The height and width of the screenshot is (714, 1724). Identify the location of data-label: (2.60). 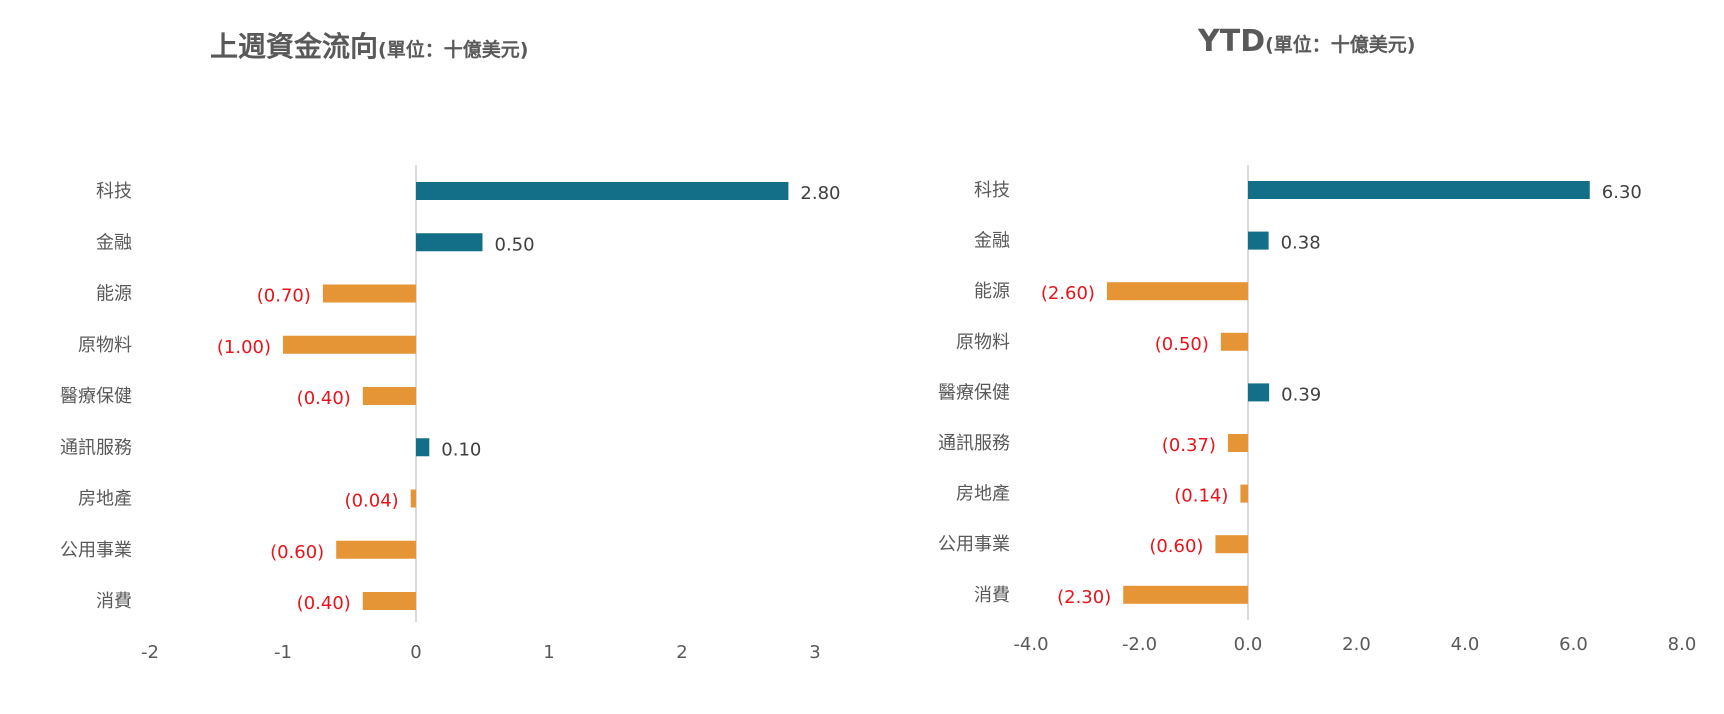
(1068, 293).